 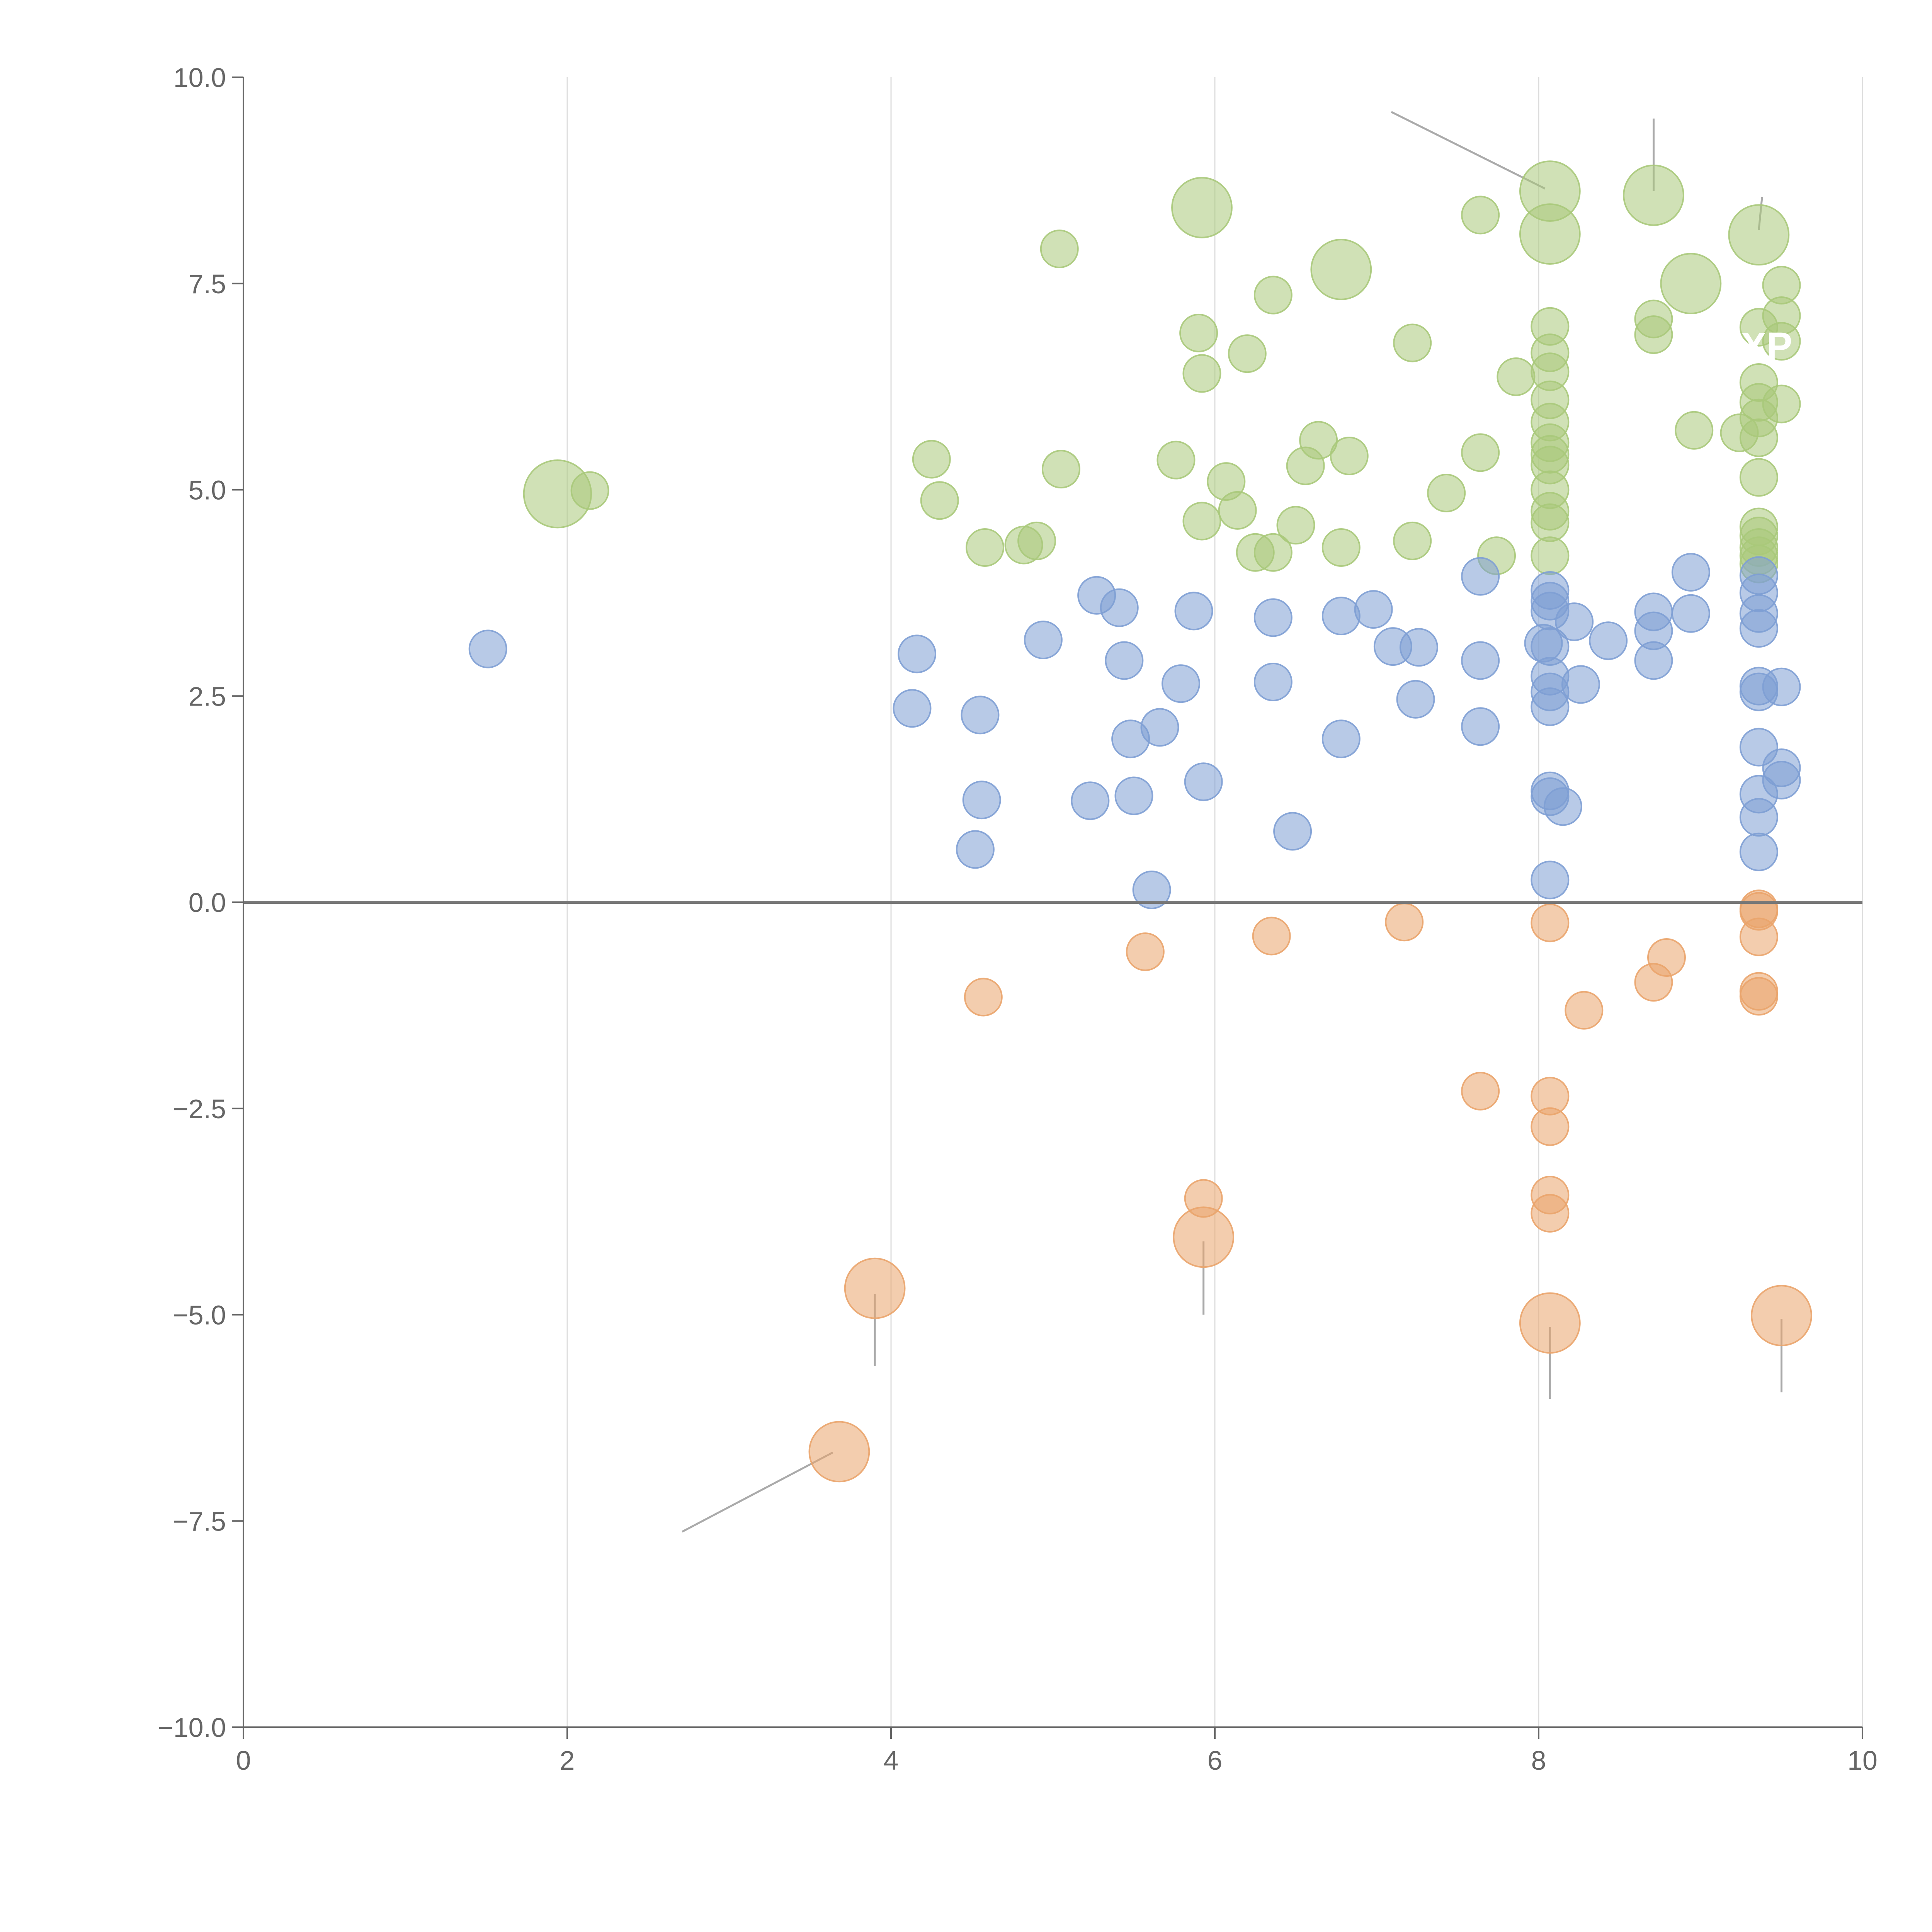 I want to click on x-tick-label: 2, so click(x=567, y=1760).